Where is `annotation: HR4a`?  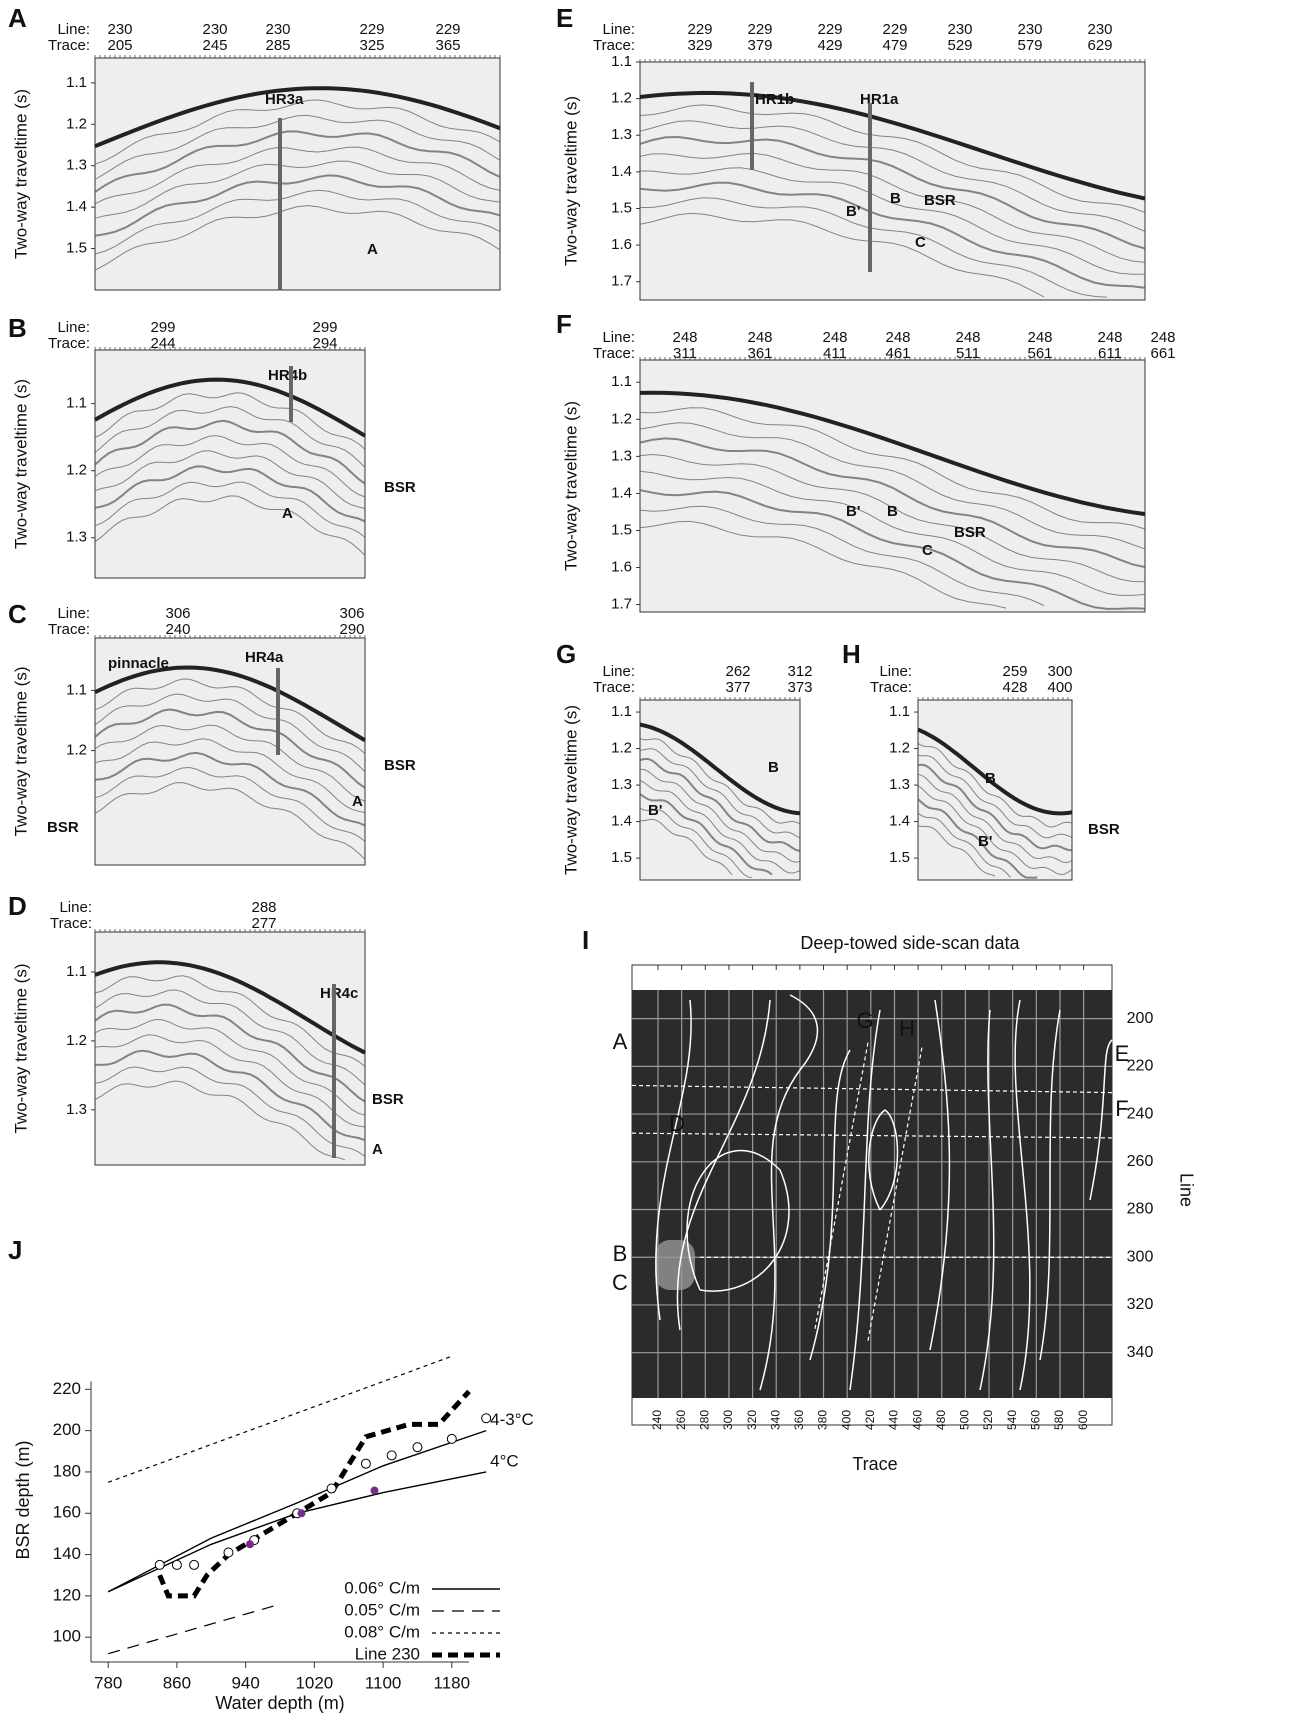
annotation: HR4a is located at coordinates (264, 657).